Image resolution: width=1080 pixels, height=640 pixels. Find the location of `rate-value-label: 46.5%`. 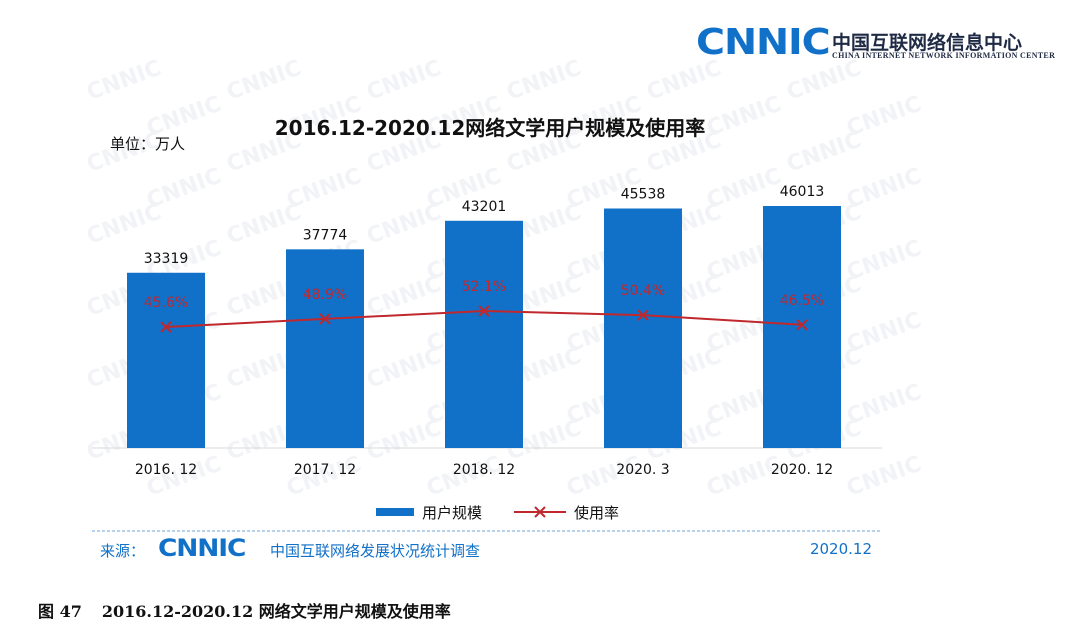

rate-value-label: 46.5% is located at coordinates (802, 301).